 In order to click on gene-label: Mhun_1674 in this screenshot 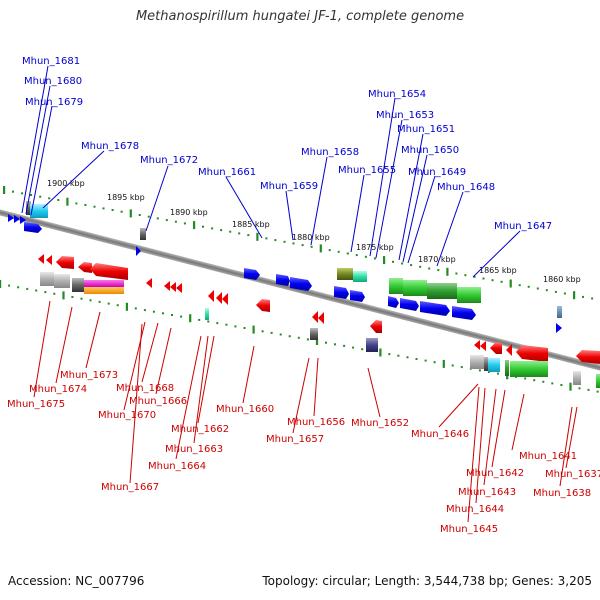, I will do `click(58, 389)`.